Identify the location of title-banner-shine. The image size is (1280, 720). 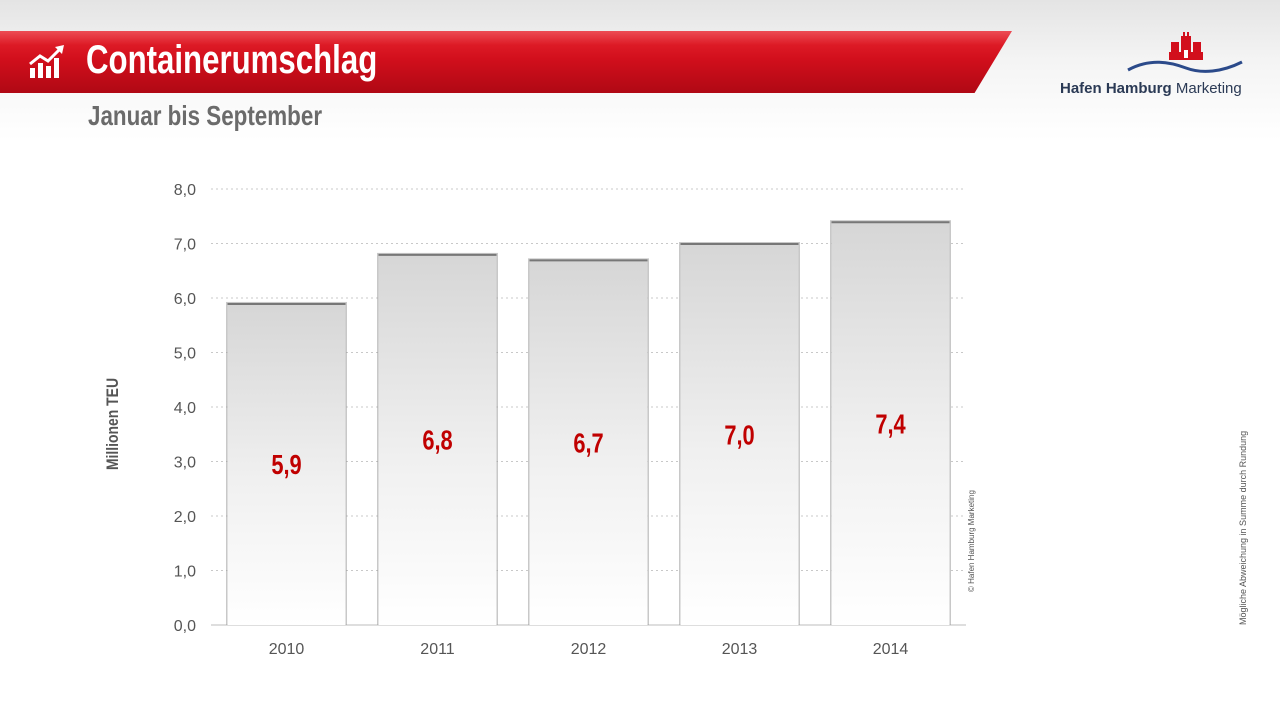
(506, 38).